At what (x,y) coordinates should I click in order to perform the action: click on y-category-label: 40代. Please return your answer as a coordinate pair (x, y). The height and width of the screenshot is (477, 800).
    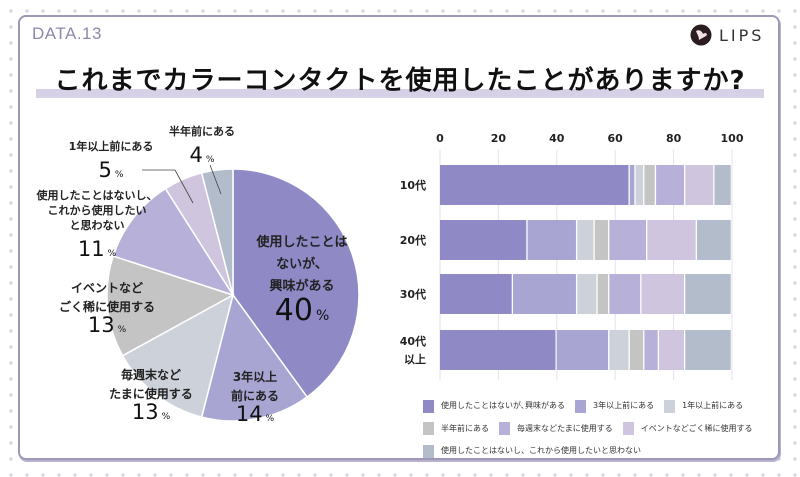
    Looking at the image, I should click on (413, 341).